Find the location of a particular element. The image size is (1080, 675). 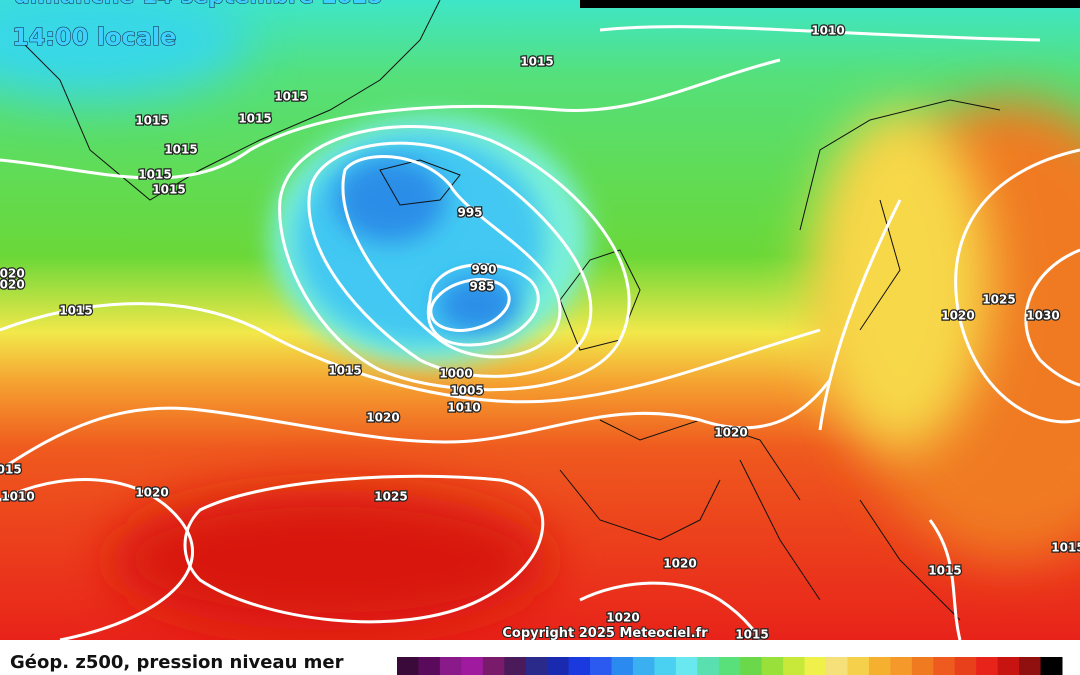

isobar-label: 985 is located at coordinates (481, 287).